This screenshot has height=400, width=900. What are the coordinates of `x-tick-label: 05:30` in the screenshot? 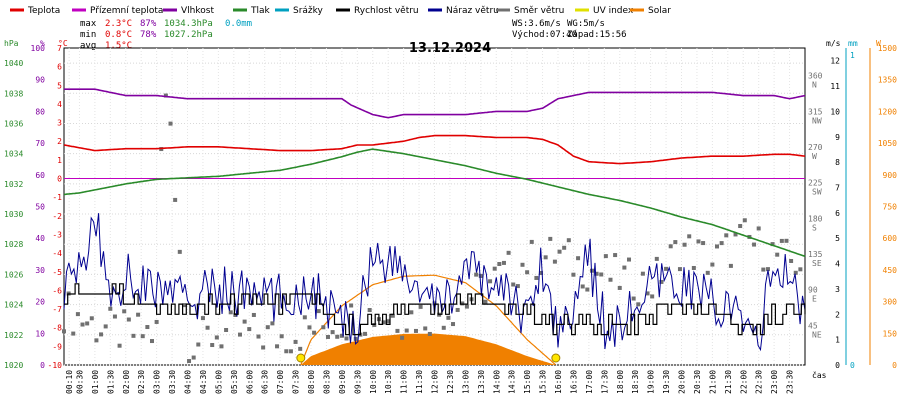 It's located at (234, 382).